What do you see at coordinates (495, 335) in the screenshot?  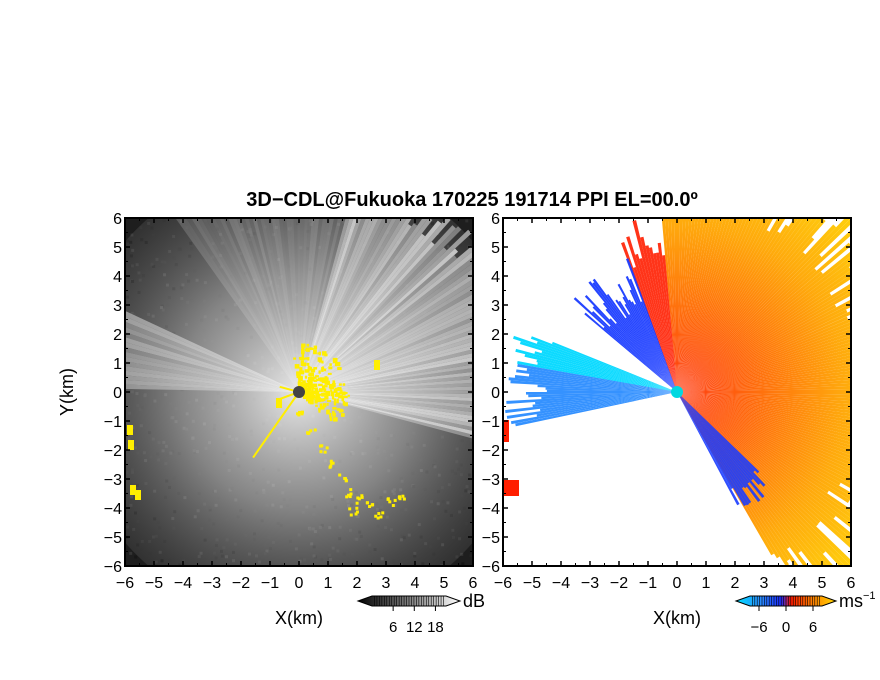 I see `y-tick-label: 2` at bounding box center [495, 335].